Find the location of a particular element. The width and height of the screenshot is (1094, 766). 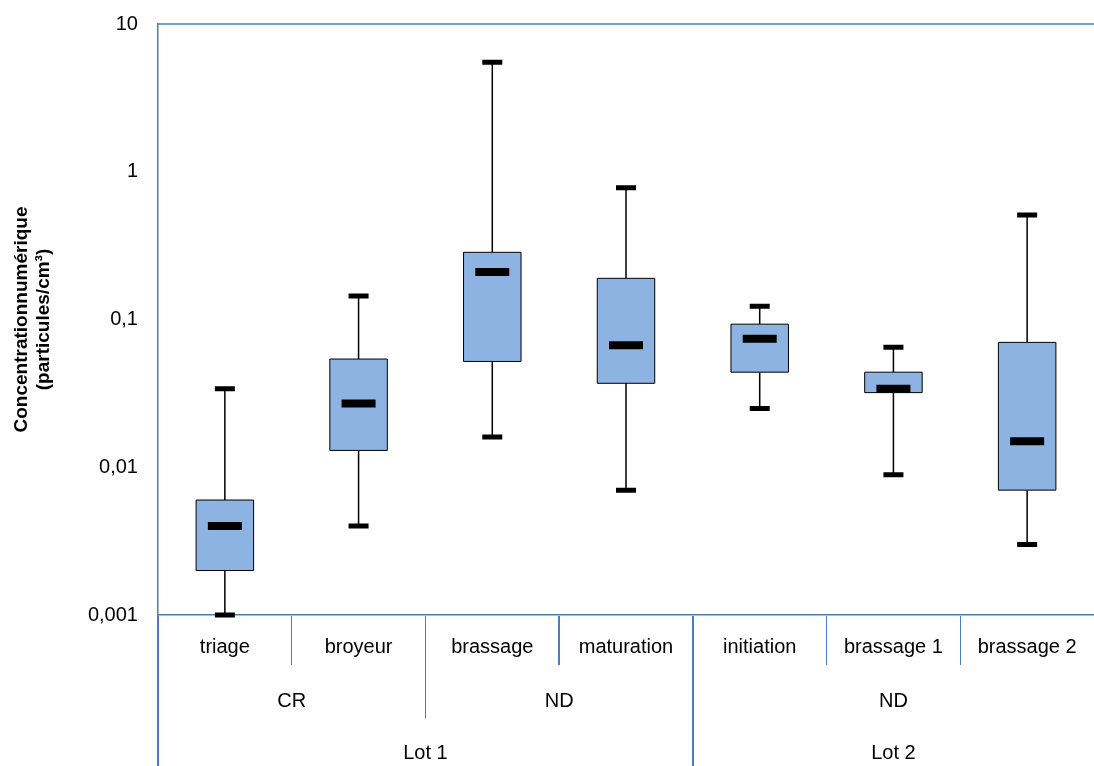

x-tick-label: initiation is located at coordinates (760, 645).